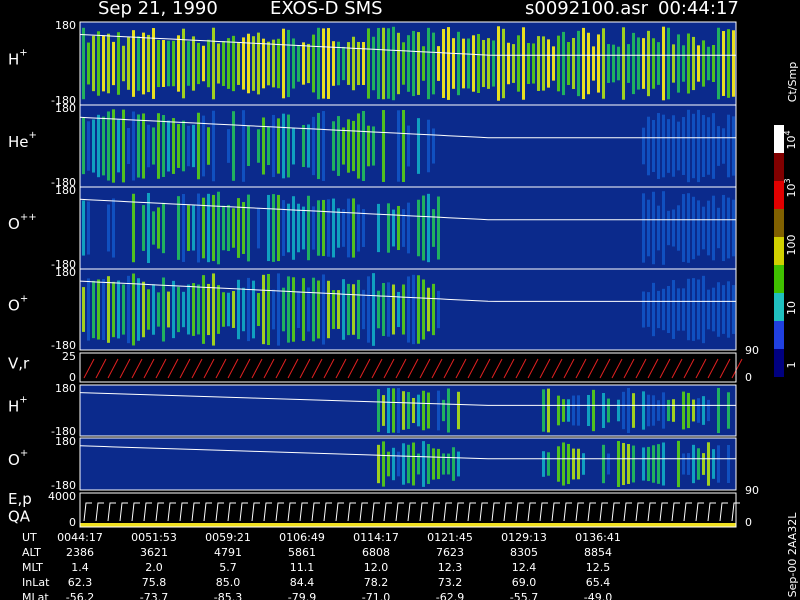 The width and height of the screenshot is (800, 600). Describe the element at coordinates (408, 510) in the screenshot. I see `panel-background` at that location.